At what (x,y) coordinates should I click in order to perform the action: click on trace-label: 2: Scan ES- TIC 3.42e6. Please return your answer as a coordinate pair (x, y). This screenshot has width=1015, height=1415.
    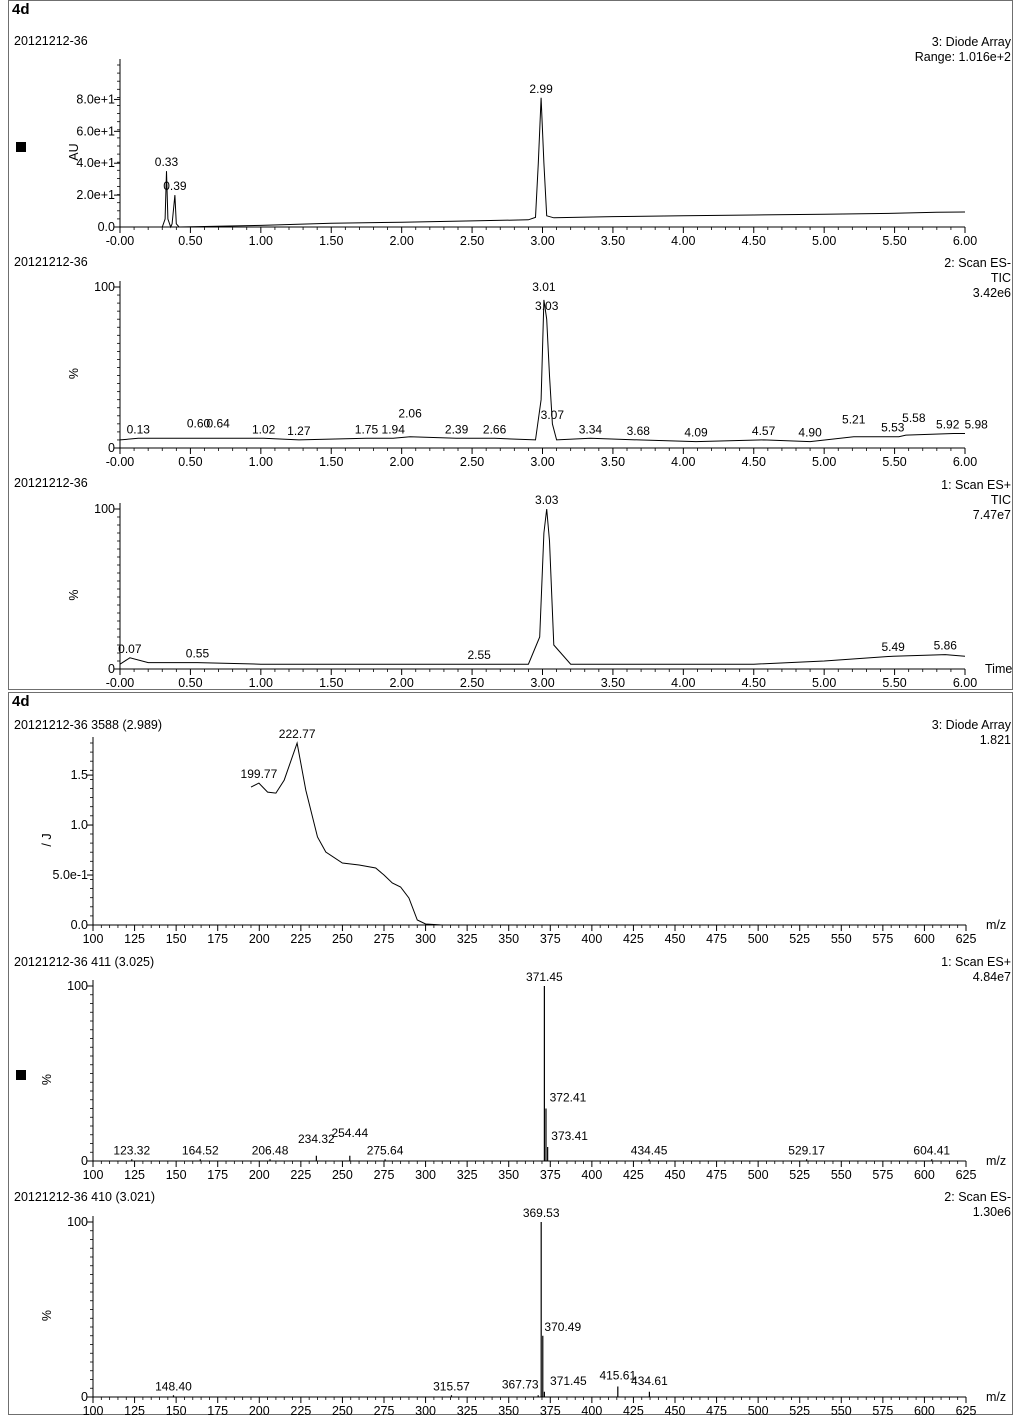
    Looking at the image, I should click on (977, 278).